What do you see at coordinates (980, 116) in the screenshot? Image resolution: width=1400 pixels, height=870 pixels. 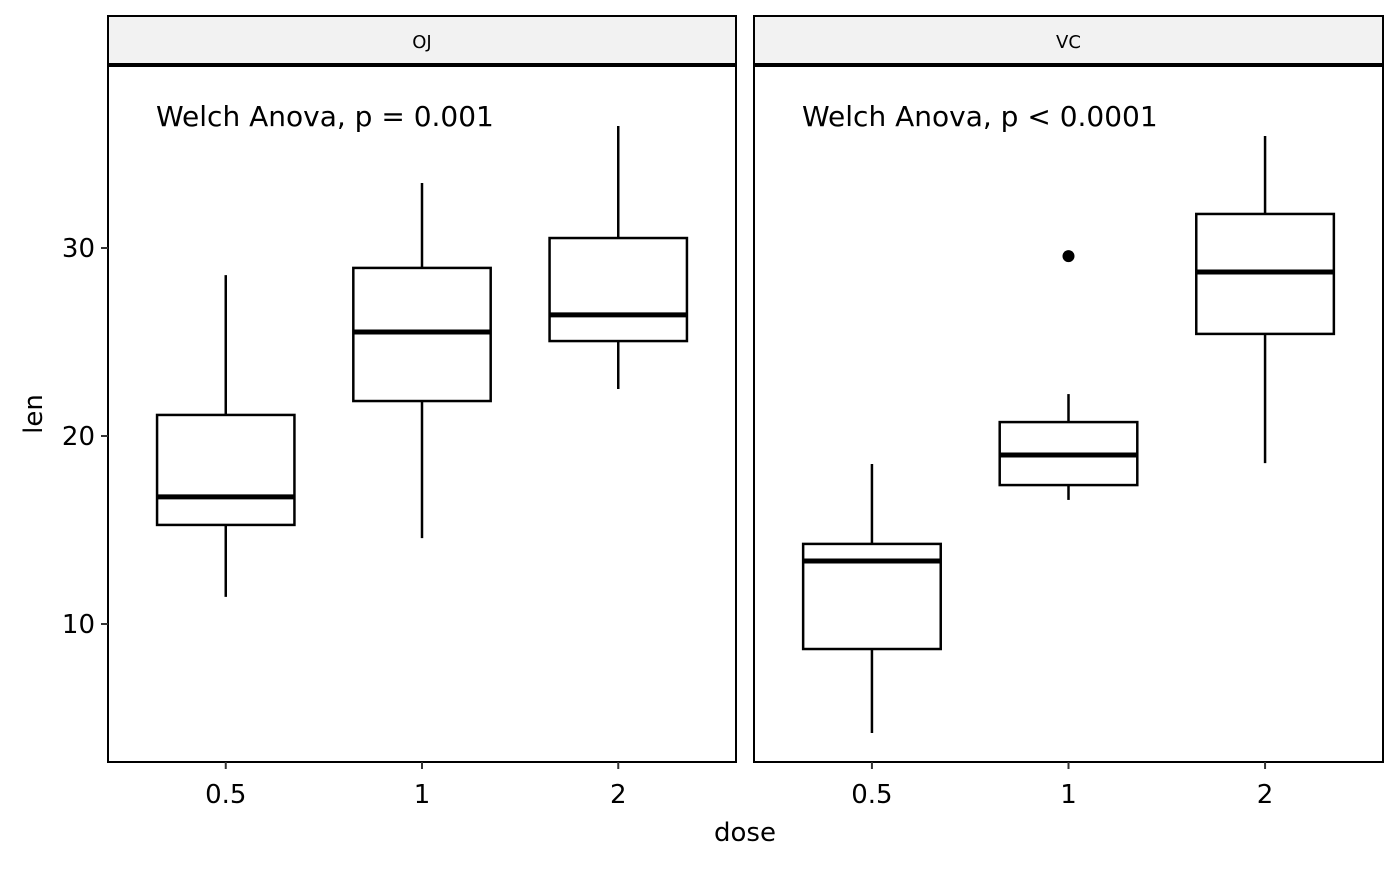 I see `anova-annotation: Welch Anova, p < 0.0001` at bounding box center [980, 116].